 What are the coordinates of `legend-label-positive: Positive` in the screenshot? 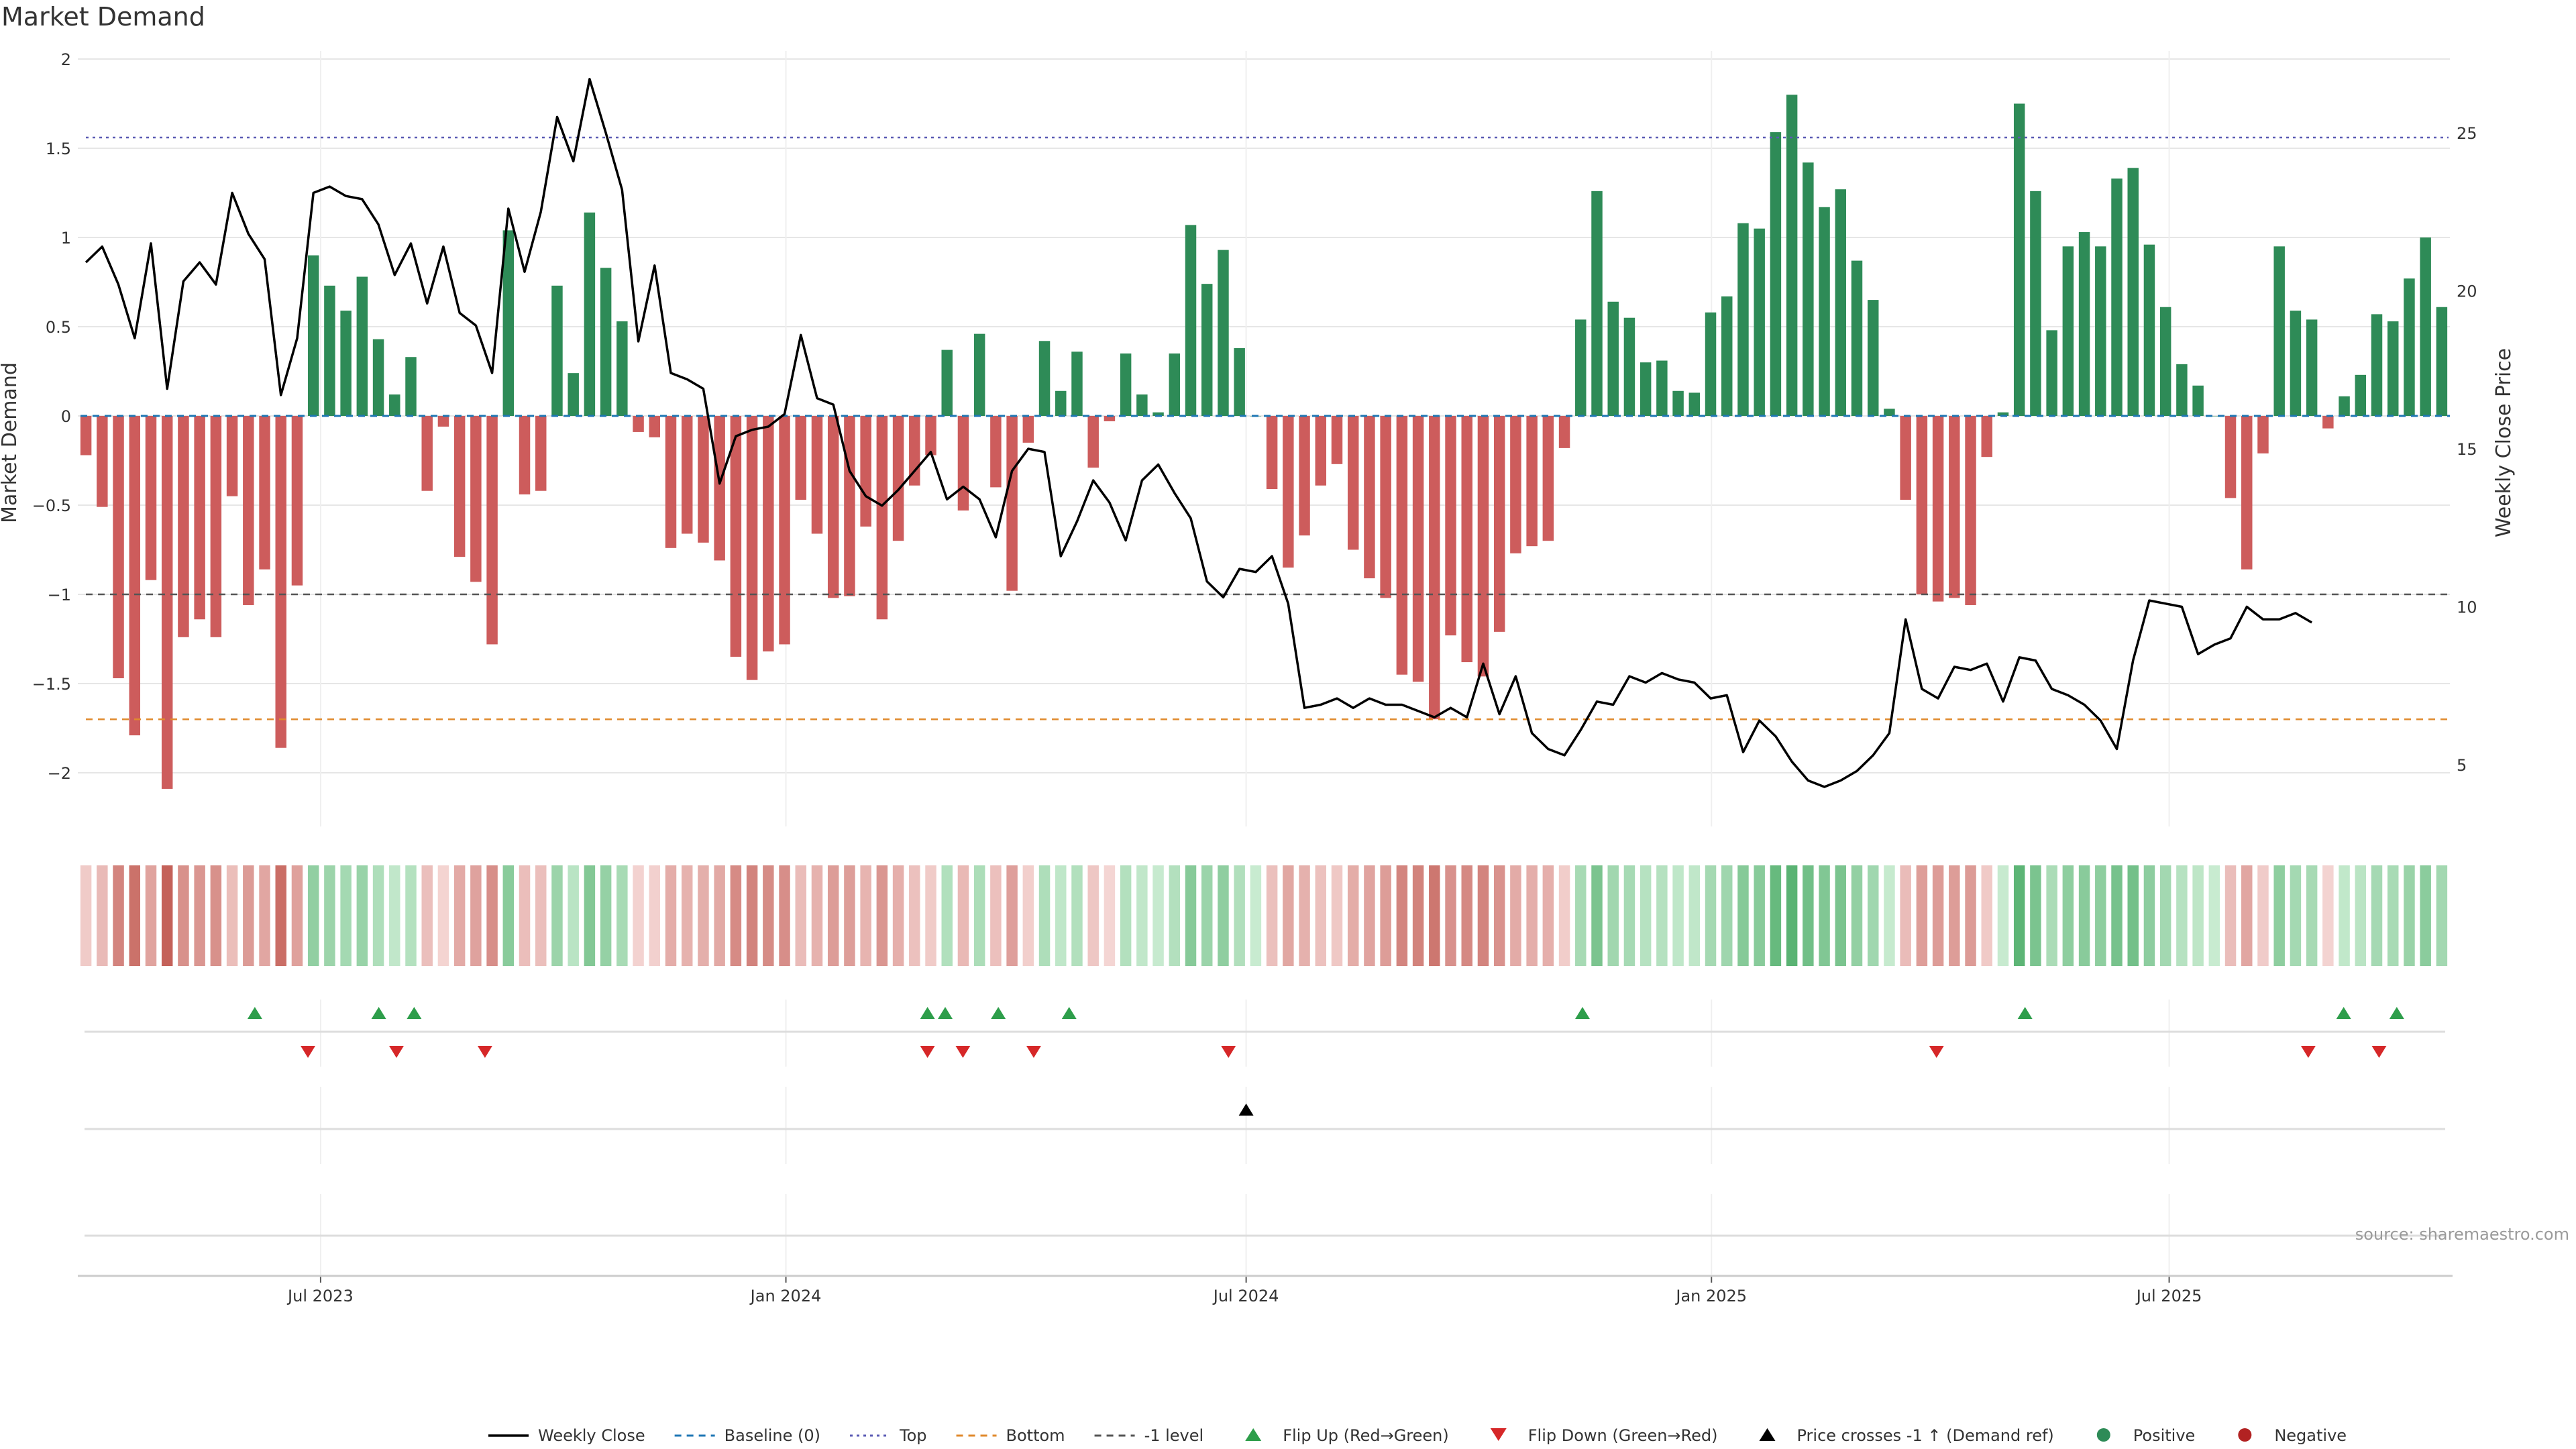 It's located at (2164, 1435).